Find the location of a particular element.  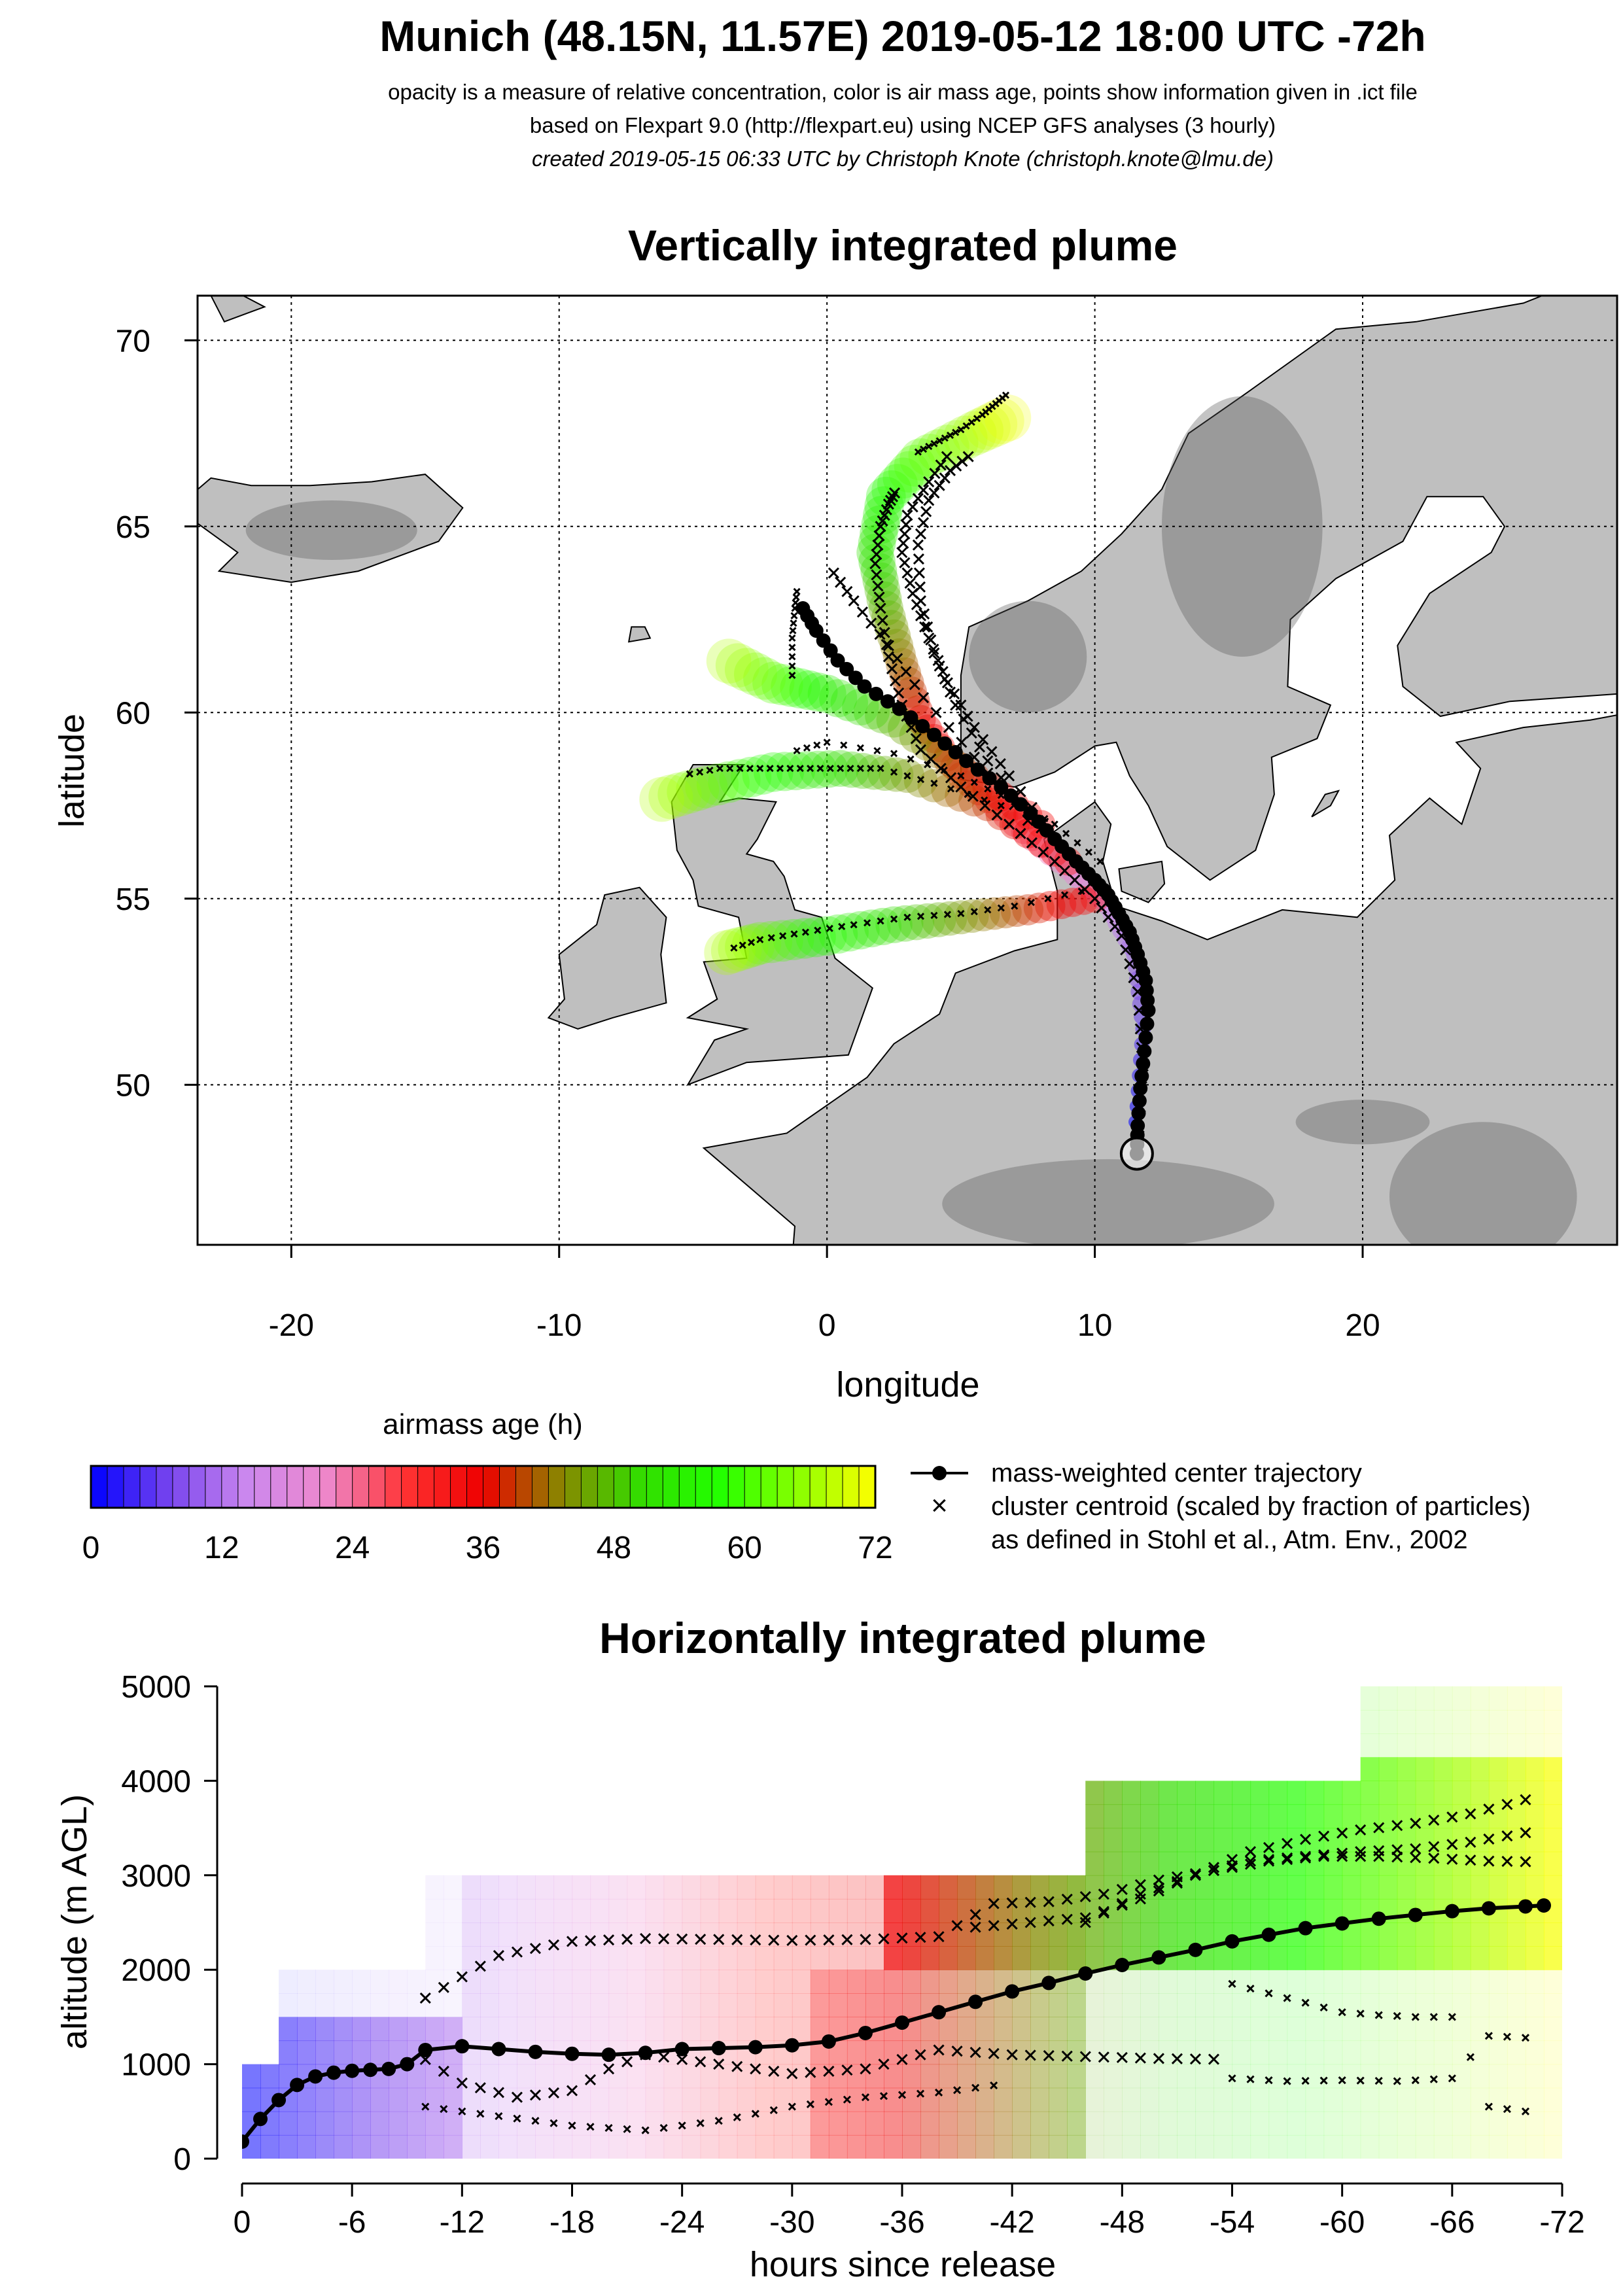

colorbar-tick-label-48: 48 is located at coordinates (614, 1548).